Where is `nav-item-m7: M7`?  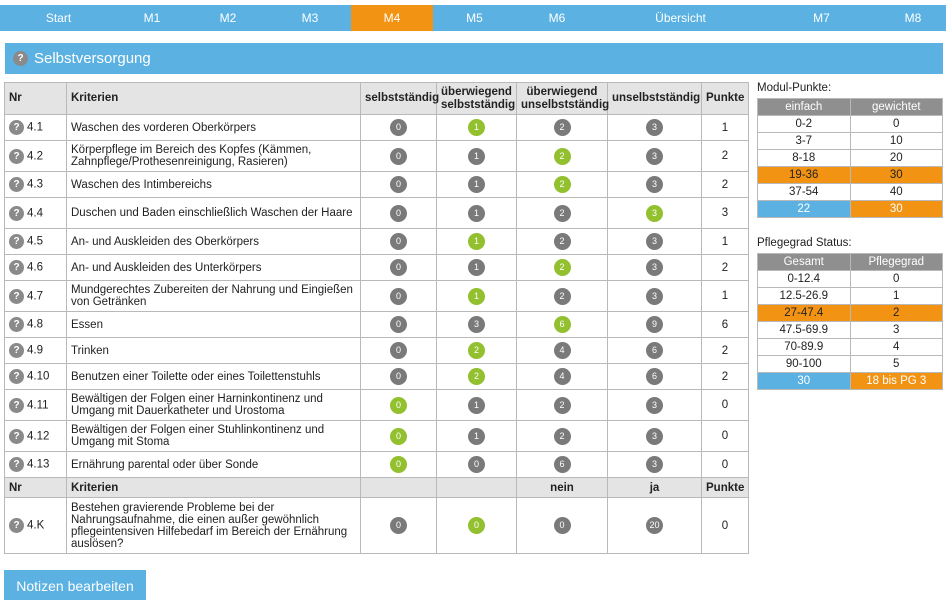 nav-item-m7: M7 is located at coordinates (821, 18).